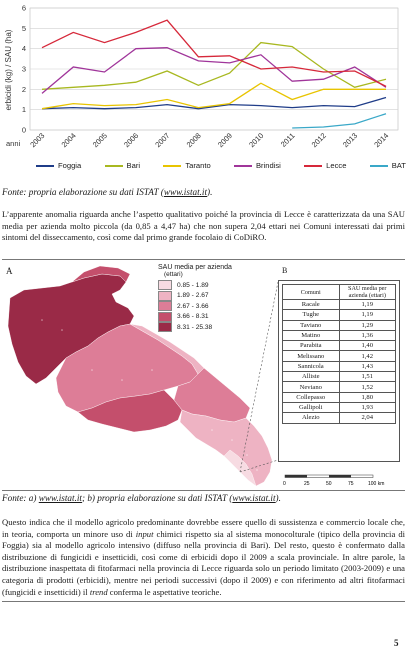 The height and width of the screenshot is (654, 408). Describe the element at coordinates (339, 407) in the screenshot. I see `table-row: Gallipoli 1,93` at that location.